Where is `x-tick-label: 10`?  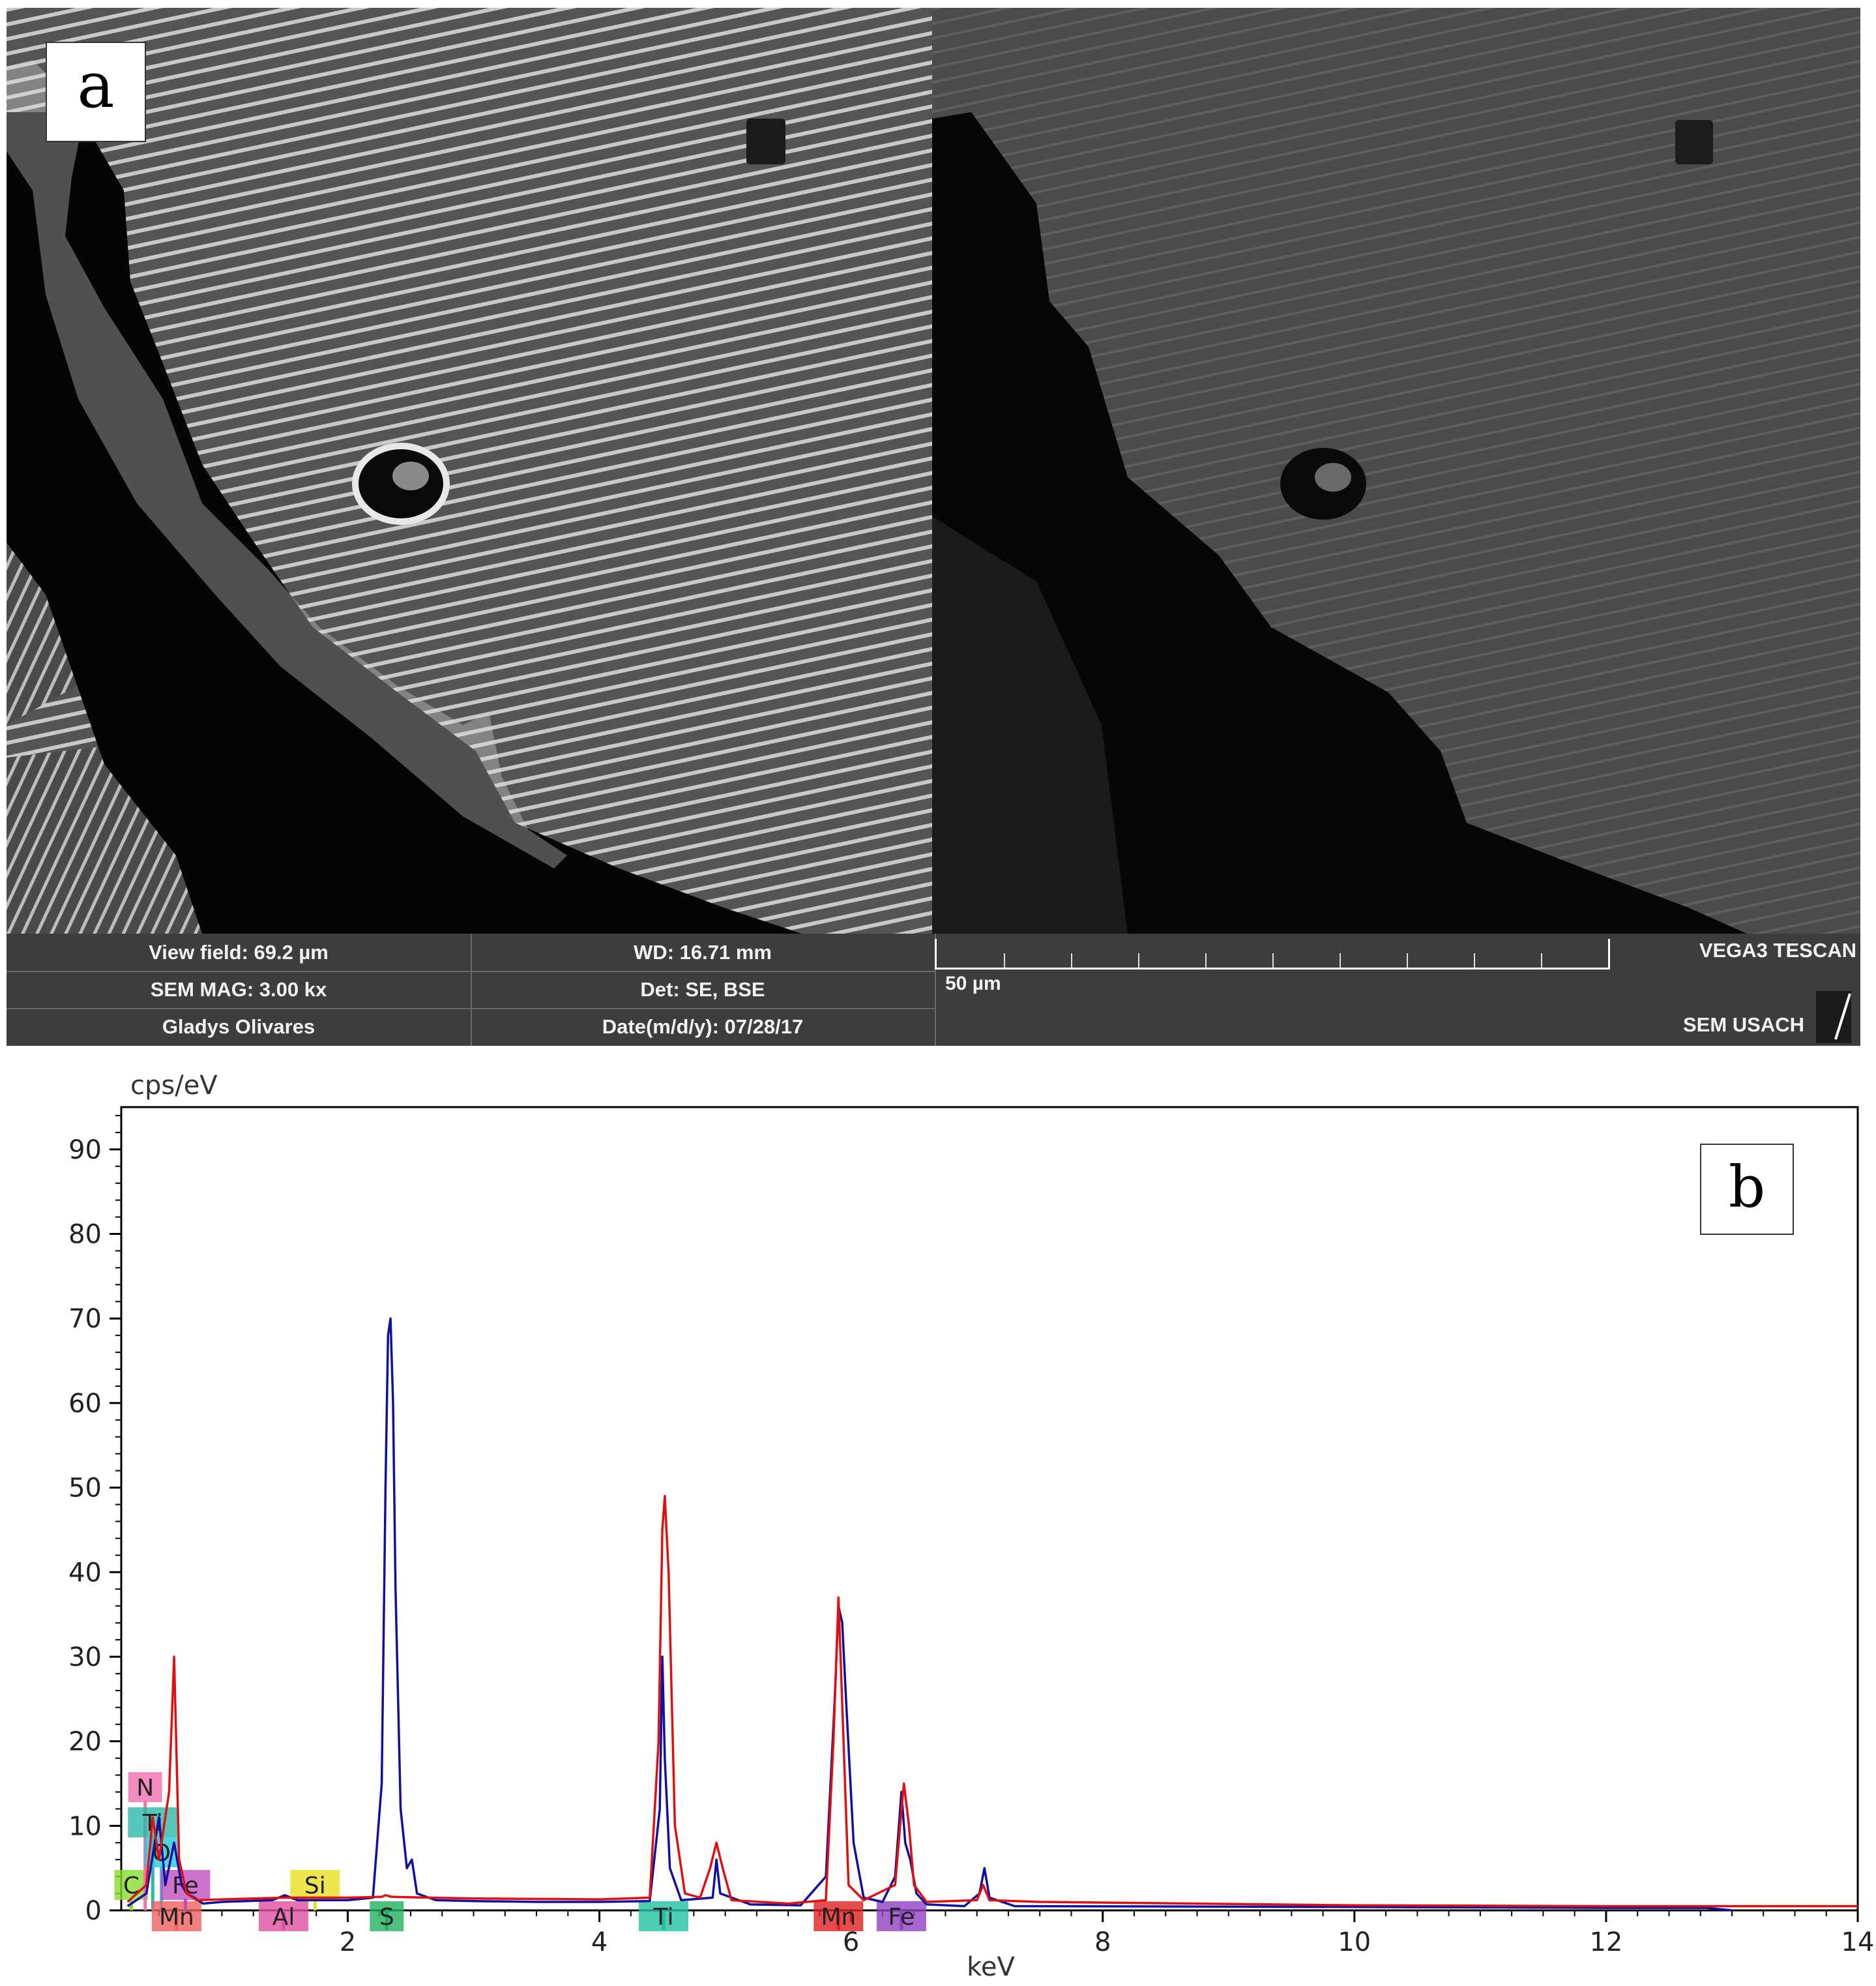 x-tick-label: 10 is located at coordinates (1354, 1942).